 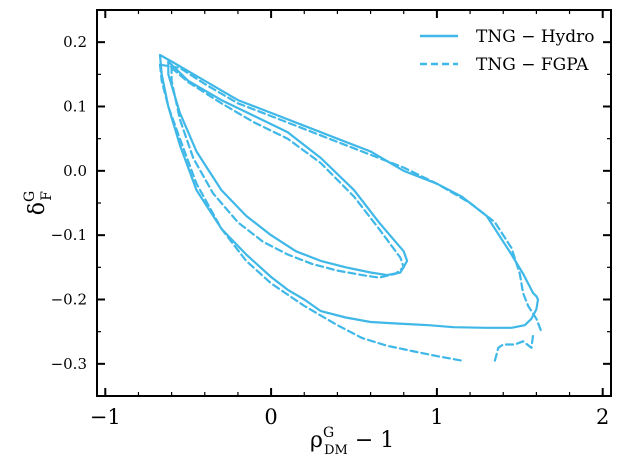 I want to click on x-tick-label: 0, so click(x=270, y=417).